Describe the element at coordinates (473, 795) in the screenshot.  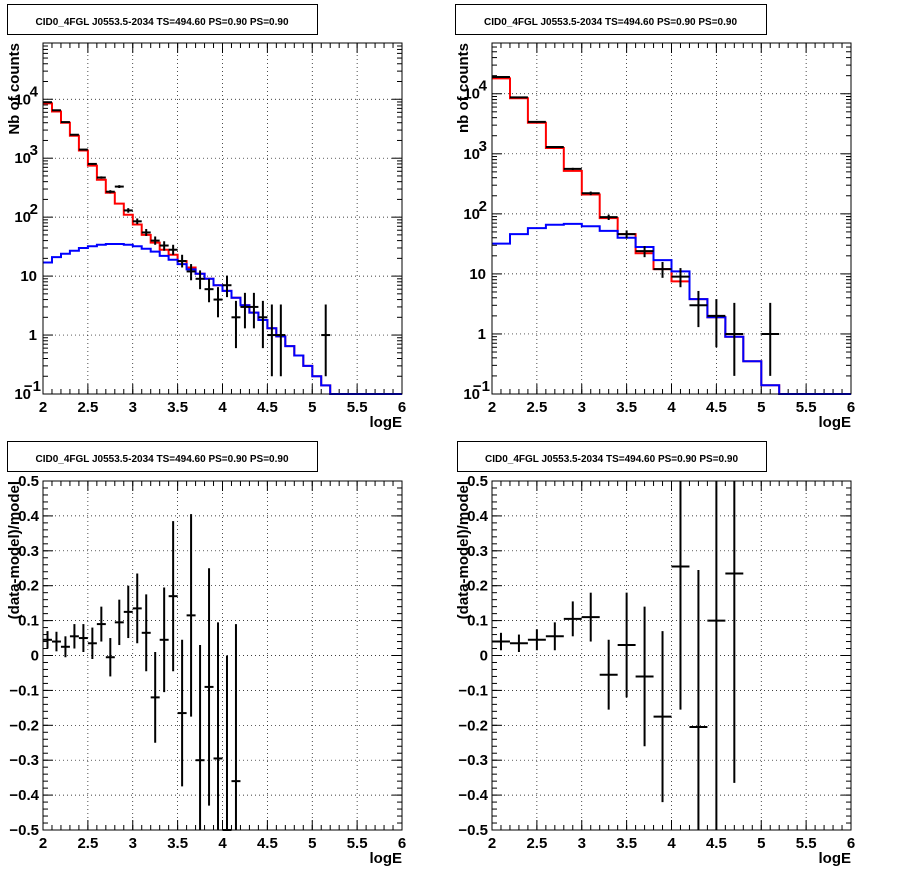
I see `y-tick-label: −0.4` at that location.